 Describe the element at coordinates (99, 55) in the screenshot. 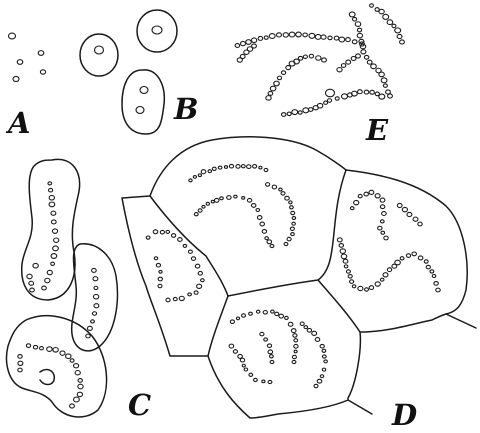

I see `capsule-b1` at that location.